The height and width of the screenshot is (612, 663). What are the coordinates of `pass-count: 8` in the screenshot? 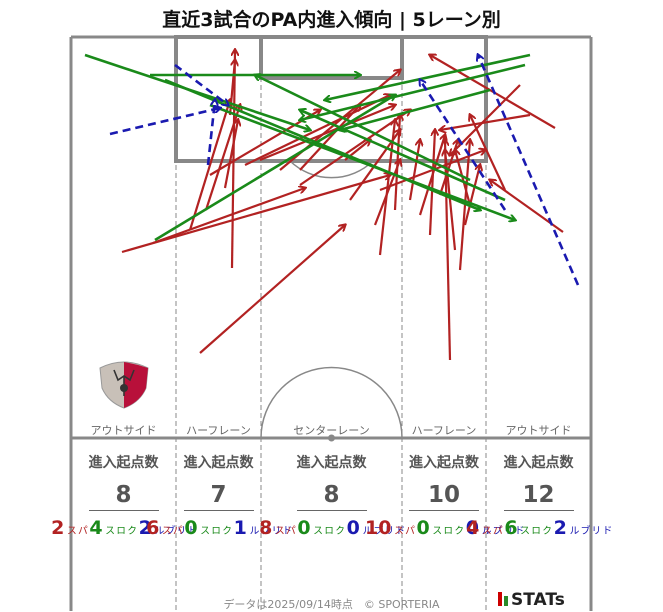 It's located at (266, 528).